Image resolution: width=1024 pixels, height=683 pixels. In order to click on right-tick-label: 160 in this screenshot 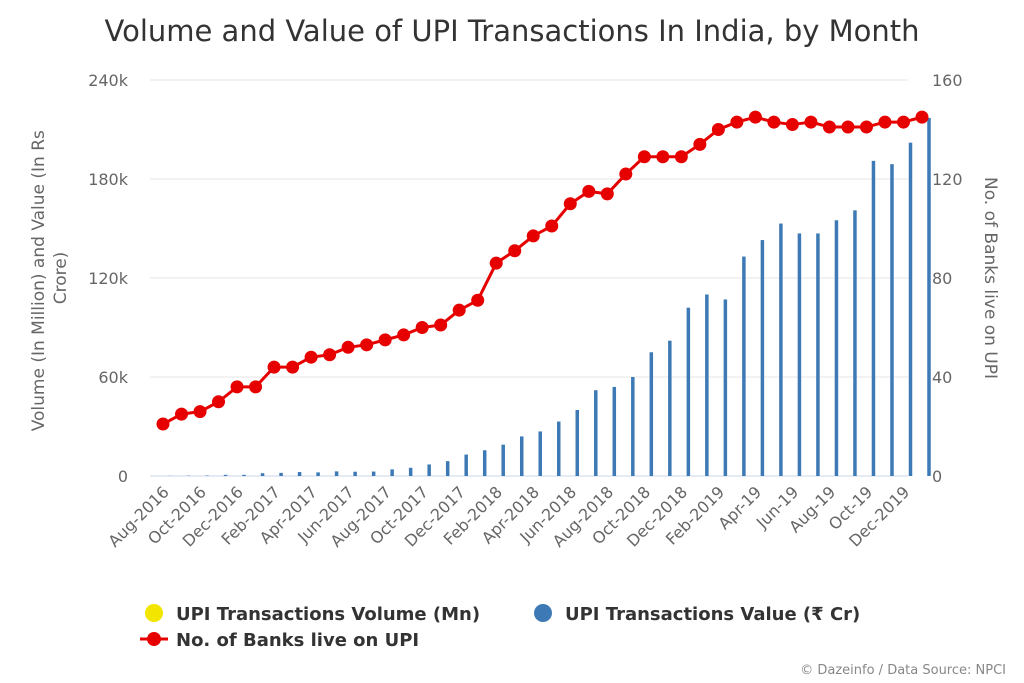, I will do `click(947, 80)`.